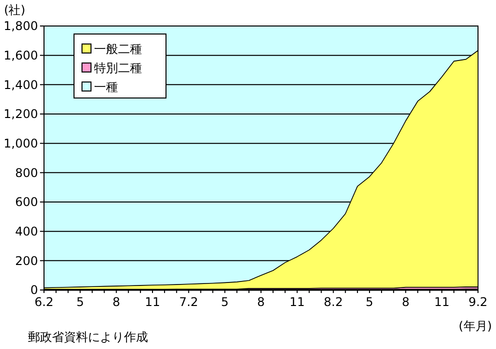  What do you see at coordinates (333, 302) in the screenshot?
I see `x-tick-label: 8.2` at bounding box center [333, 302].